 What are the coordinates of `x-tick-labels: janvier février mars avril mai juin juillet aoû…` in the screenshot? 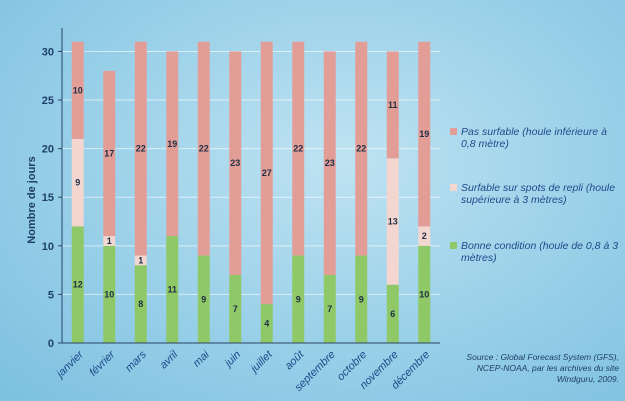 It's located at (242, 371).